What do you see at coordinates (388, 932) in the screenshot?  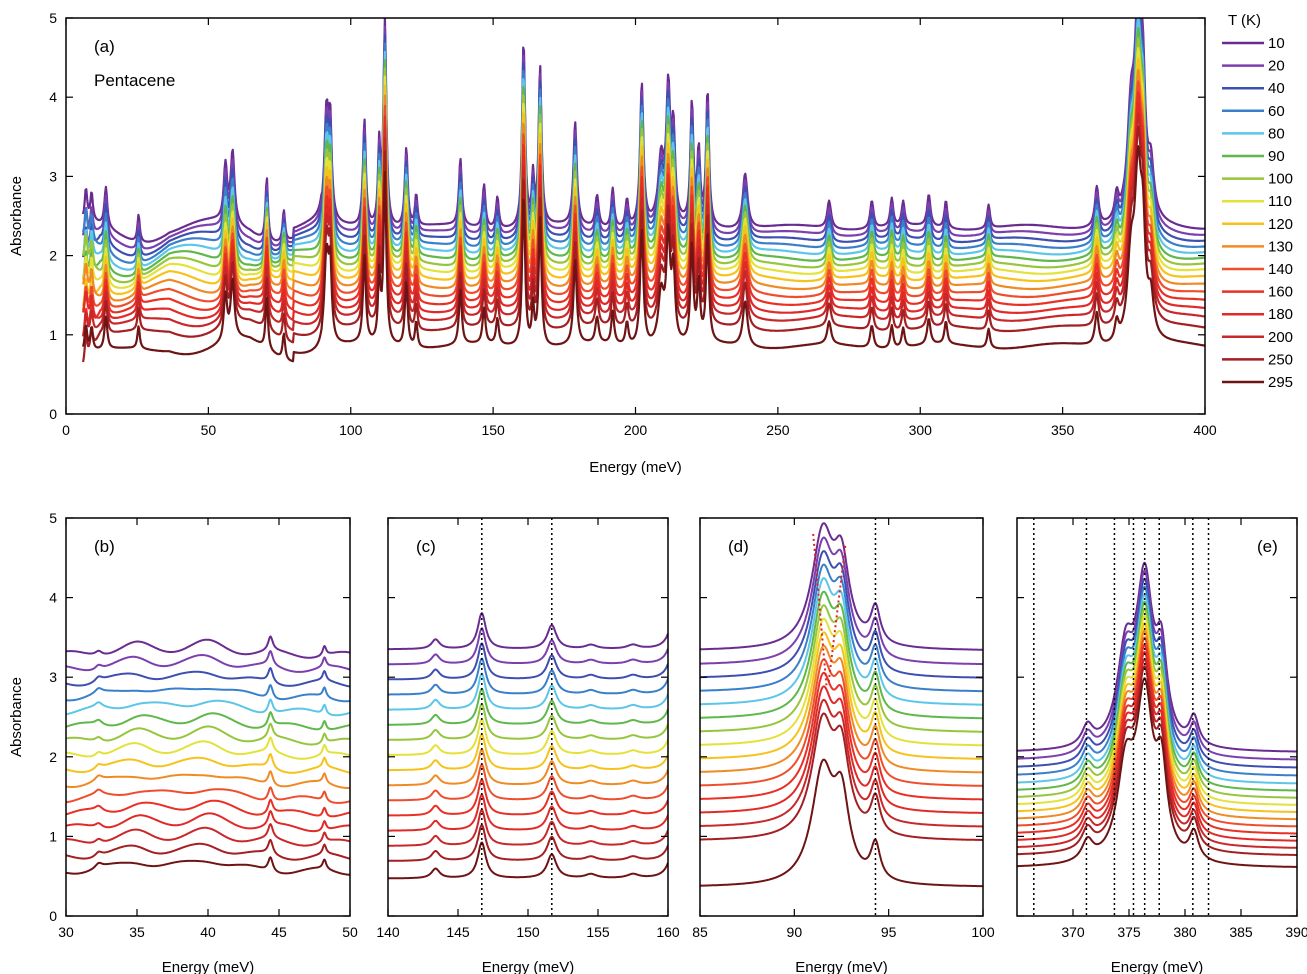 I see `x-tick-label: 140` at bounding box center [388, 932].